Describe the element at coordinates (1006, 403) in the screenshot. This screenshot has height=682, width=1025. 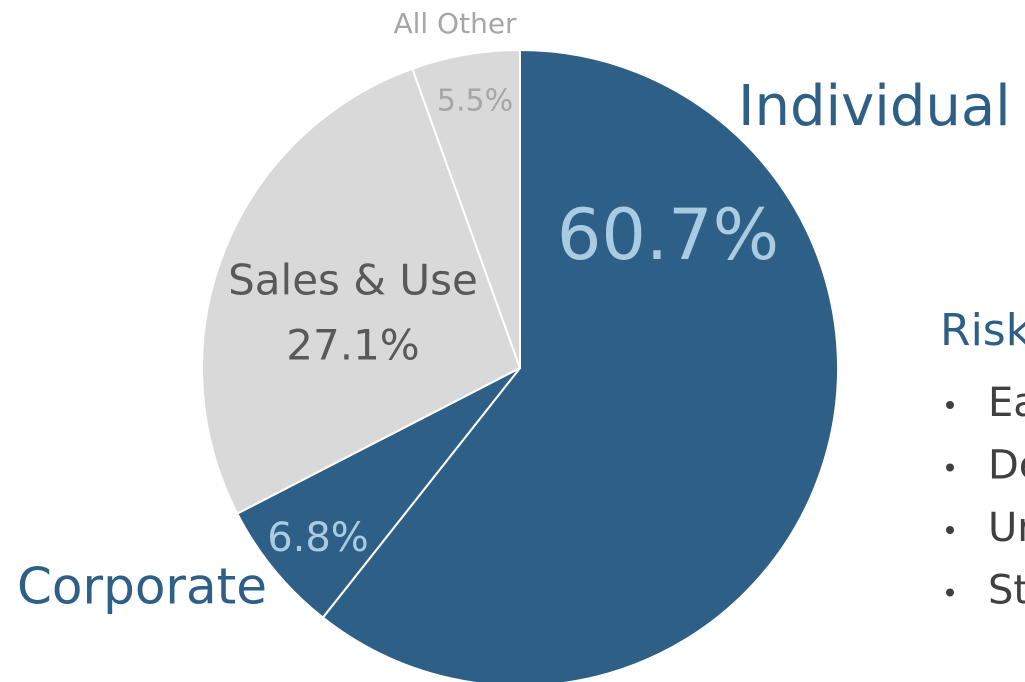
I see `bullet-text: Ea` at that location.